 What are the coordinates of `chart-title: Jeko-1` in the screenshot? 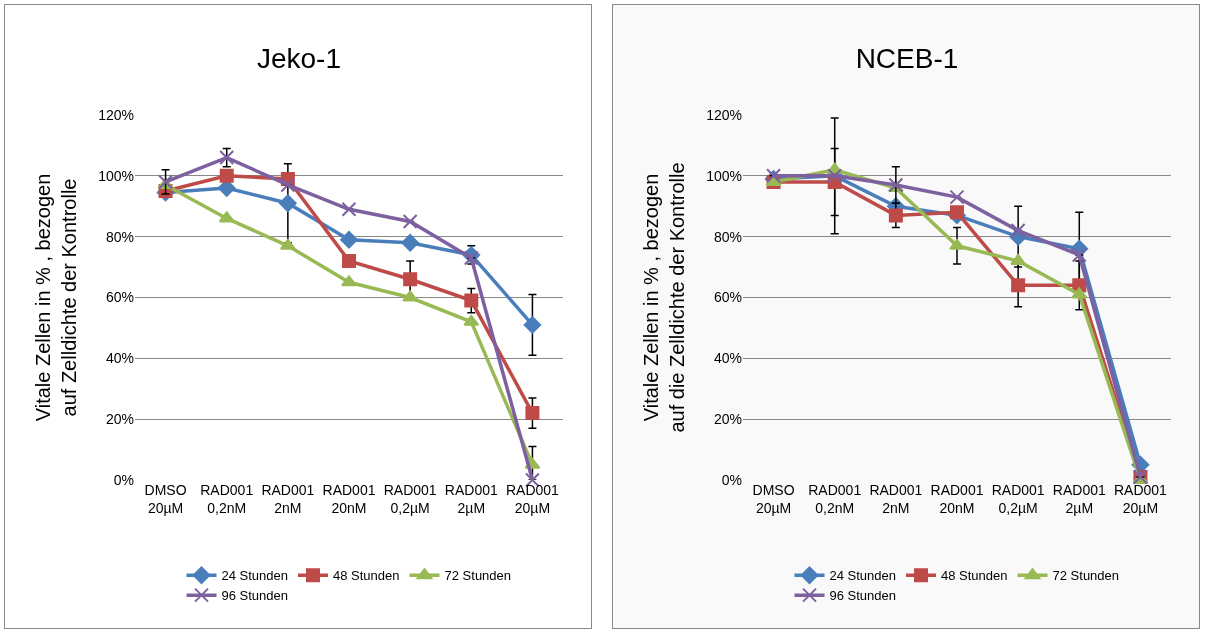 It's located at (299, 59).